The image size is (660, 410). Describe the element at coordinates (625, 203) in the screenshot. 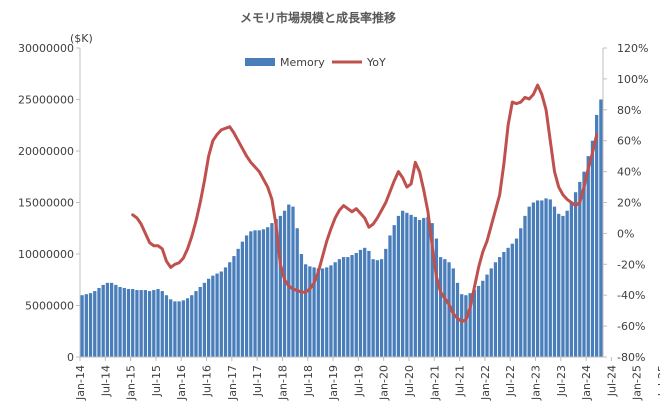

I see `right-axis: -80% -60% -40% -20% 0% 20% 40% 60% 80% 100% 120%` at that location.